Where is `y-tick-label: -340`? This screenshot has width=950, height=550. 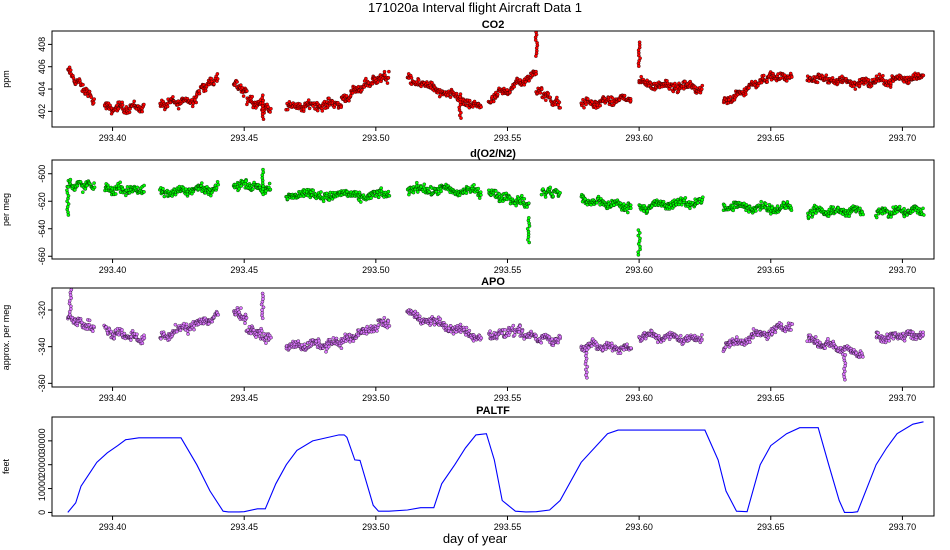
y-tick-label: -340 is located at coordinates (42, 347).